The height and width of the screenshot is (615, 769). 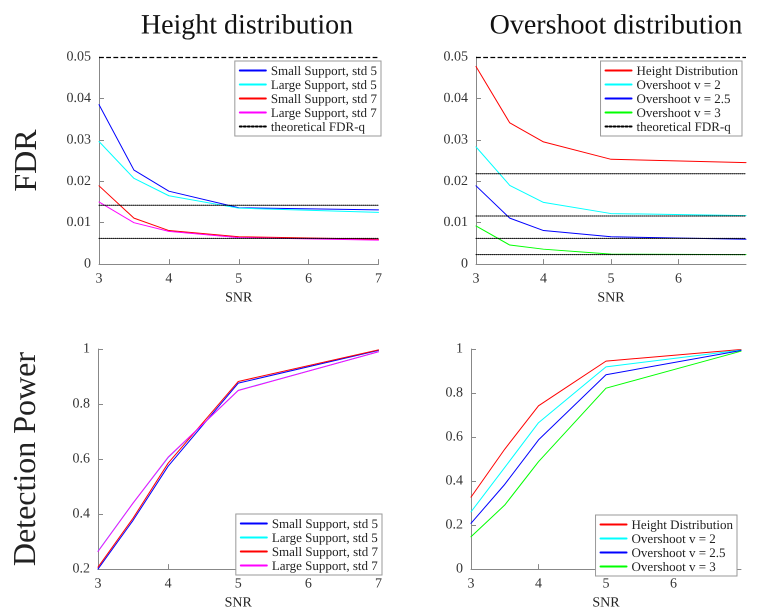 What do you see at coordinates (247, 25) in the screenshot?
I see `chart-title: Height distribution` at bounding box center [247, 25].